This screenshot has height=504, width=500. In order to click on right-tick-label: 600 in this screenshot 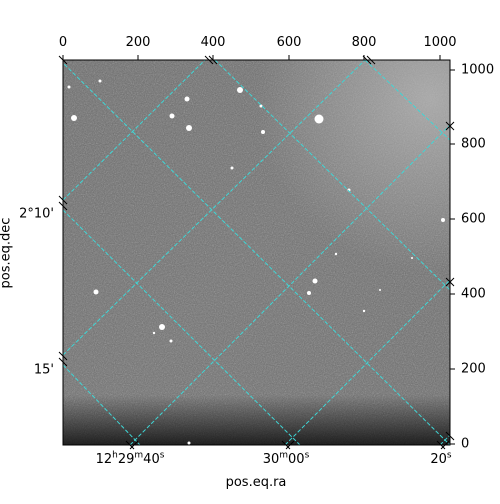, I will do `click(473, 219)`.